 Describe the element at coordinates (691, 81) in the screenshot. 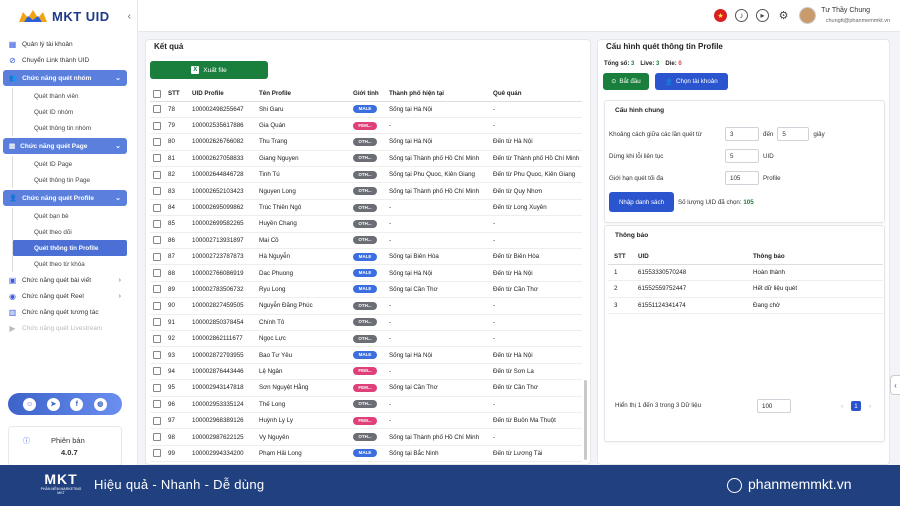

I see `choose-account-button: 👤 Chọn tài khoản` at that location.